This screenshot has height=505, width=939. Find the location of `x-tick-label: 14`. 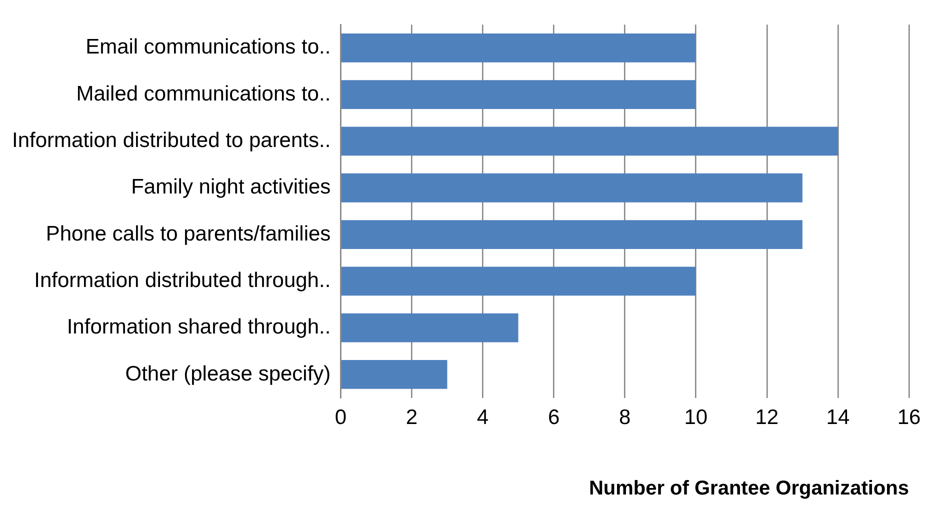

x-tick-label: 14 is located at coordinates (838, 418).